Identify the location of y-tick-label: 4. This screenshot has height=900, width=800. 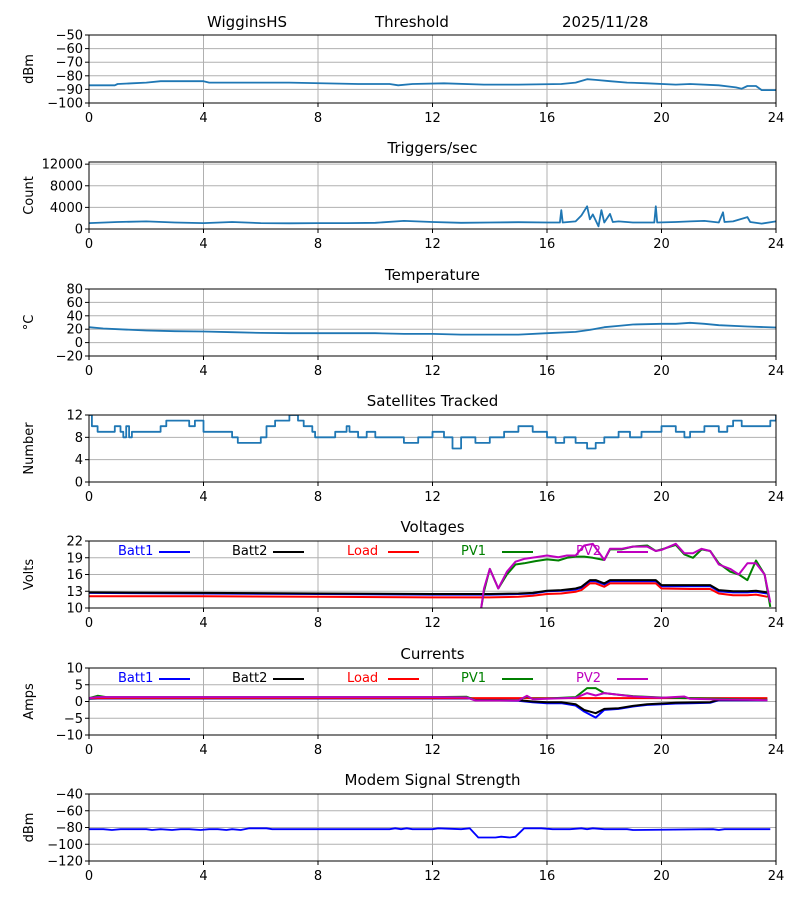
(79, 460).